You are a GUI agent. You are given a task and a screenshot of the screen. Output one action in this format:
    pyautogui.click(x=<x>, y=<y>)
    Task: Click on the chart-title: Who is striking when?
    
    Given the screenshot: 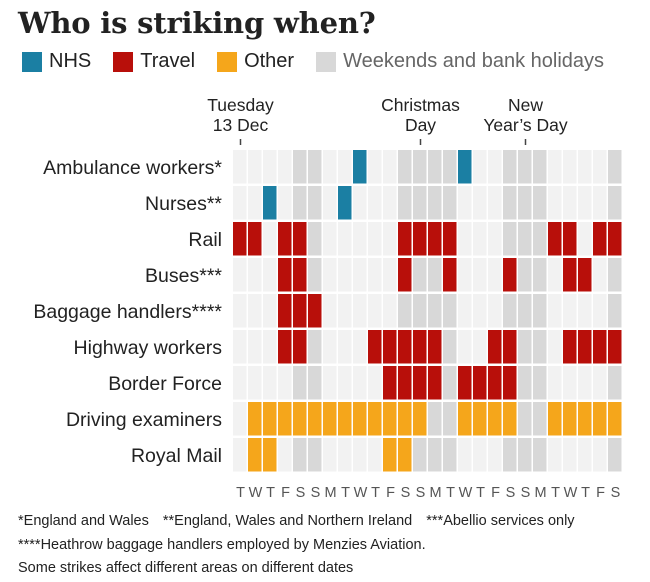 What is the action you would take?
    pyautogui.click(x=197, y=23)
    